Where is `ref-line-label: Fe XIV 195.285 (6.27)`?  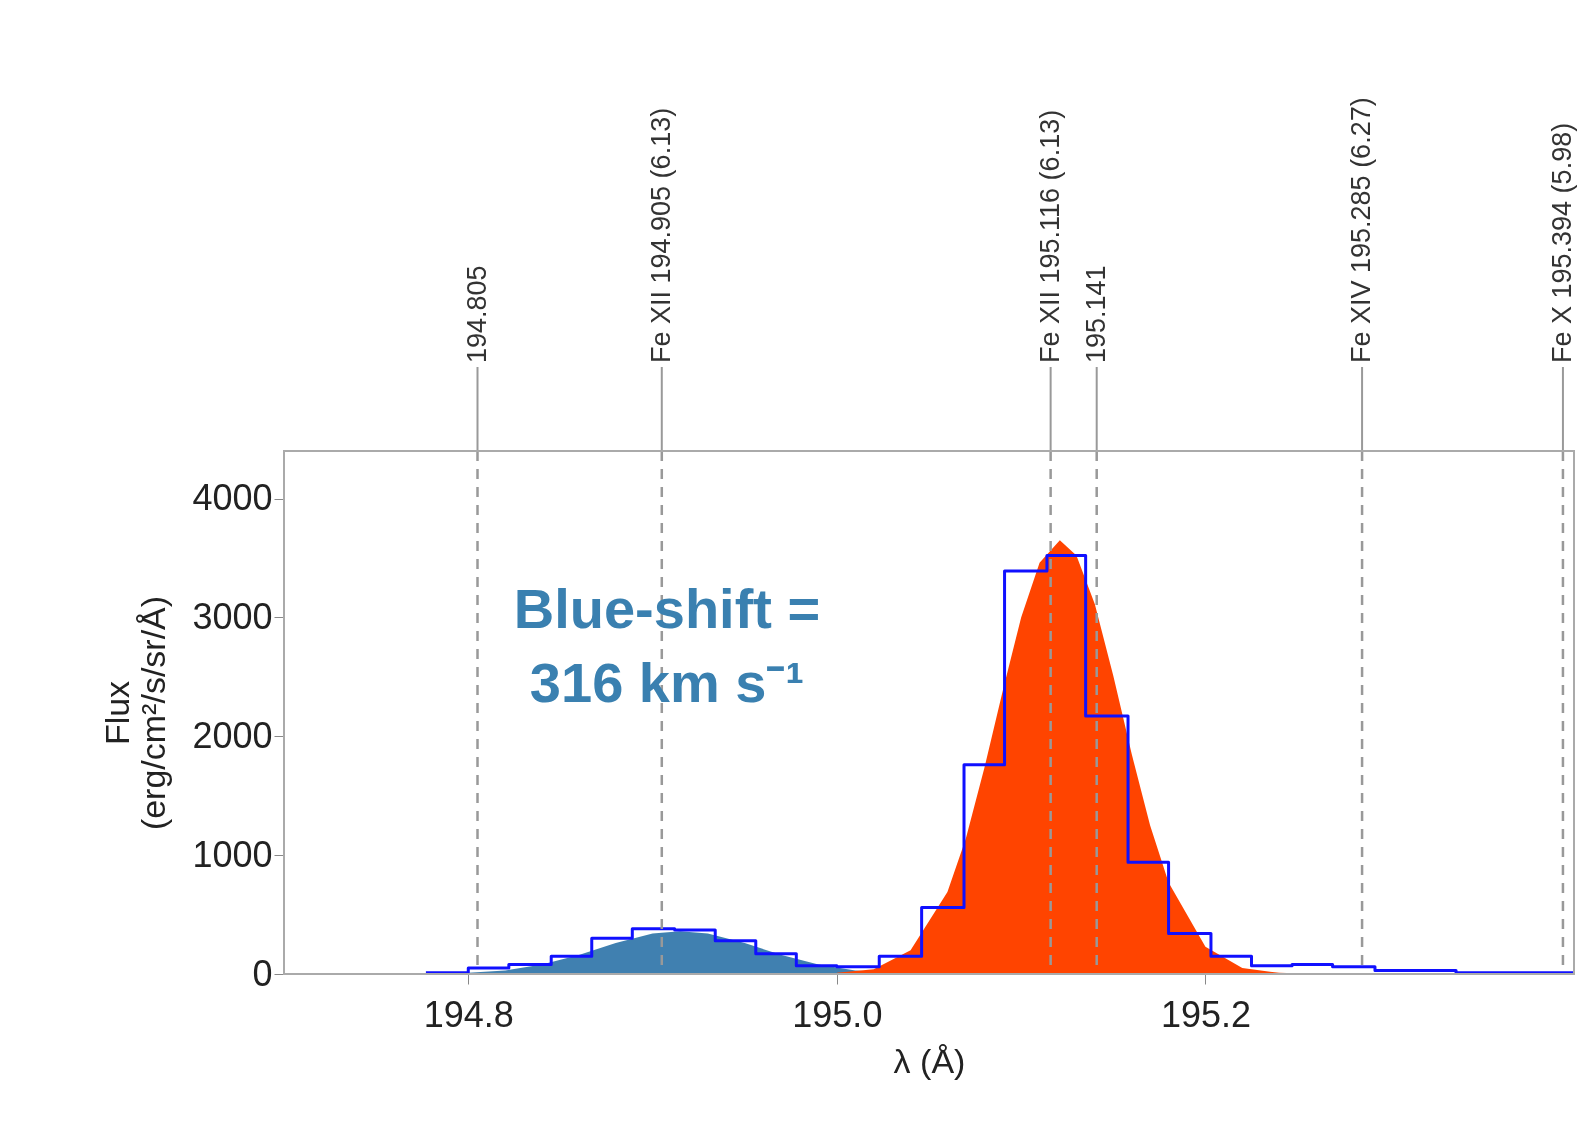
ref-line-label: Fe XIV 195.285 (6.27) is located at coordinates (1361, 230).